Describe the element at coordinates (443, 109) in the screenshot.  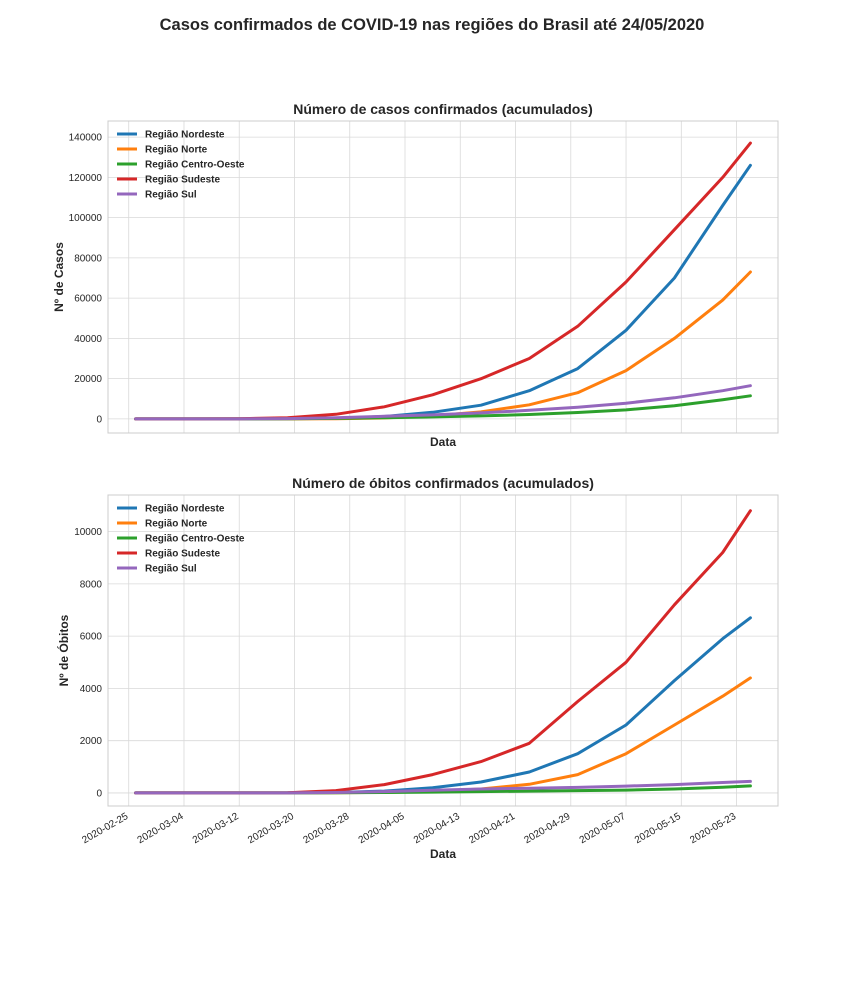
I see `chart-title: Número de casos confirmados (acumulados)` at that location.